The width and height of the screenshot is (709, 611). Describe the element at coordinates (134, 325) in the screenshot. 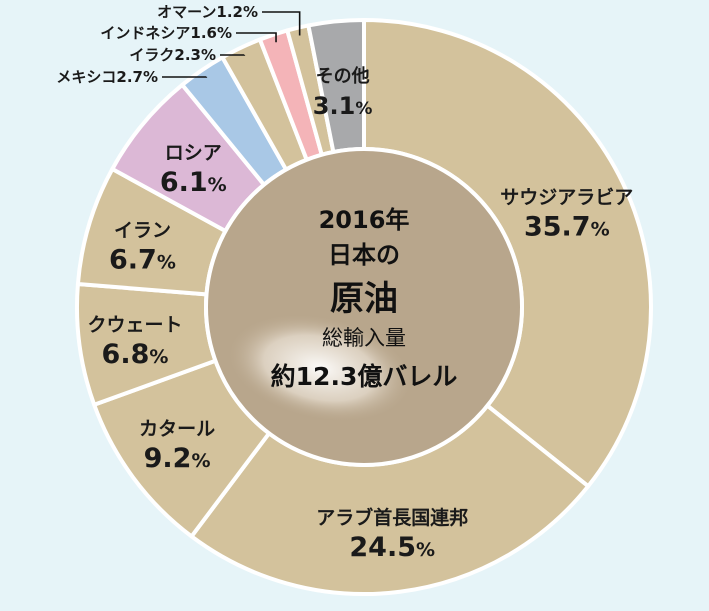

I see `slice-label-3: クウェート` at that location.